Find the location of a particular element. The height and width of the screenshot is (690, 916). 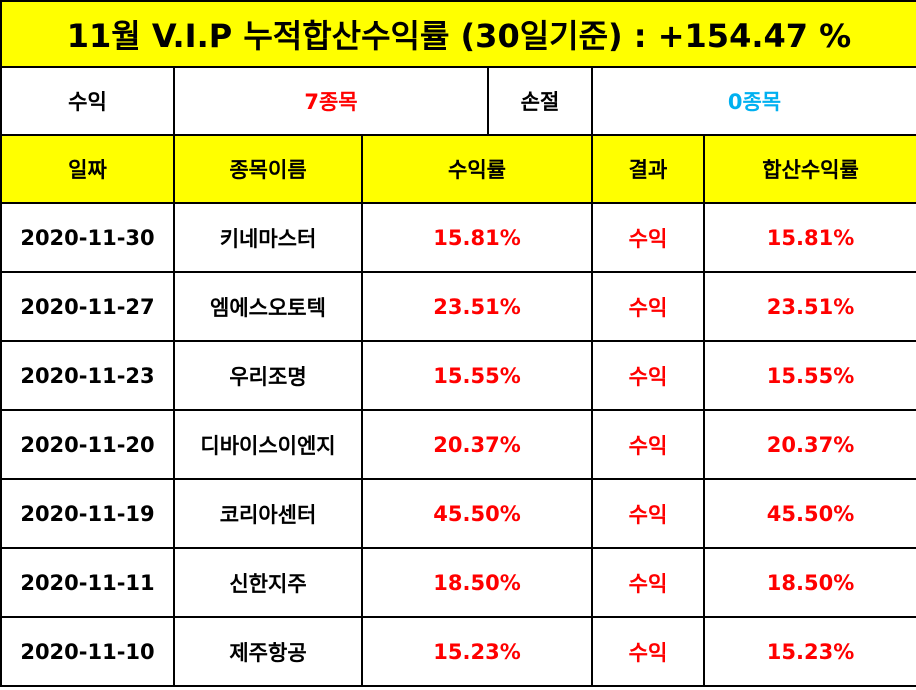

row-cumulative: 23.51% is located at coordinates (809, 306).